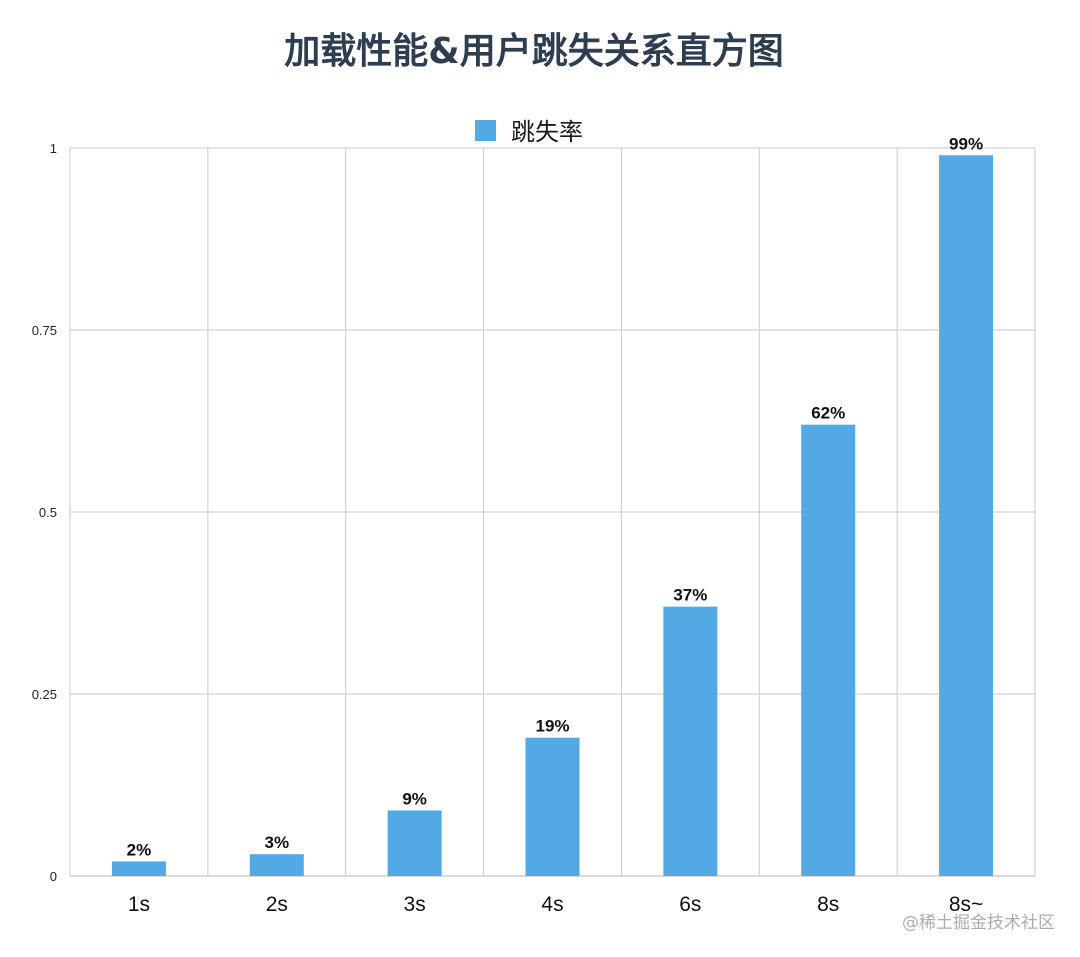 The image size is (1080, 957). Describe the element at coordinates (48, 512) in the screenshot. I see `y-tick-label: 0.5` at that location.